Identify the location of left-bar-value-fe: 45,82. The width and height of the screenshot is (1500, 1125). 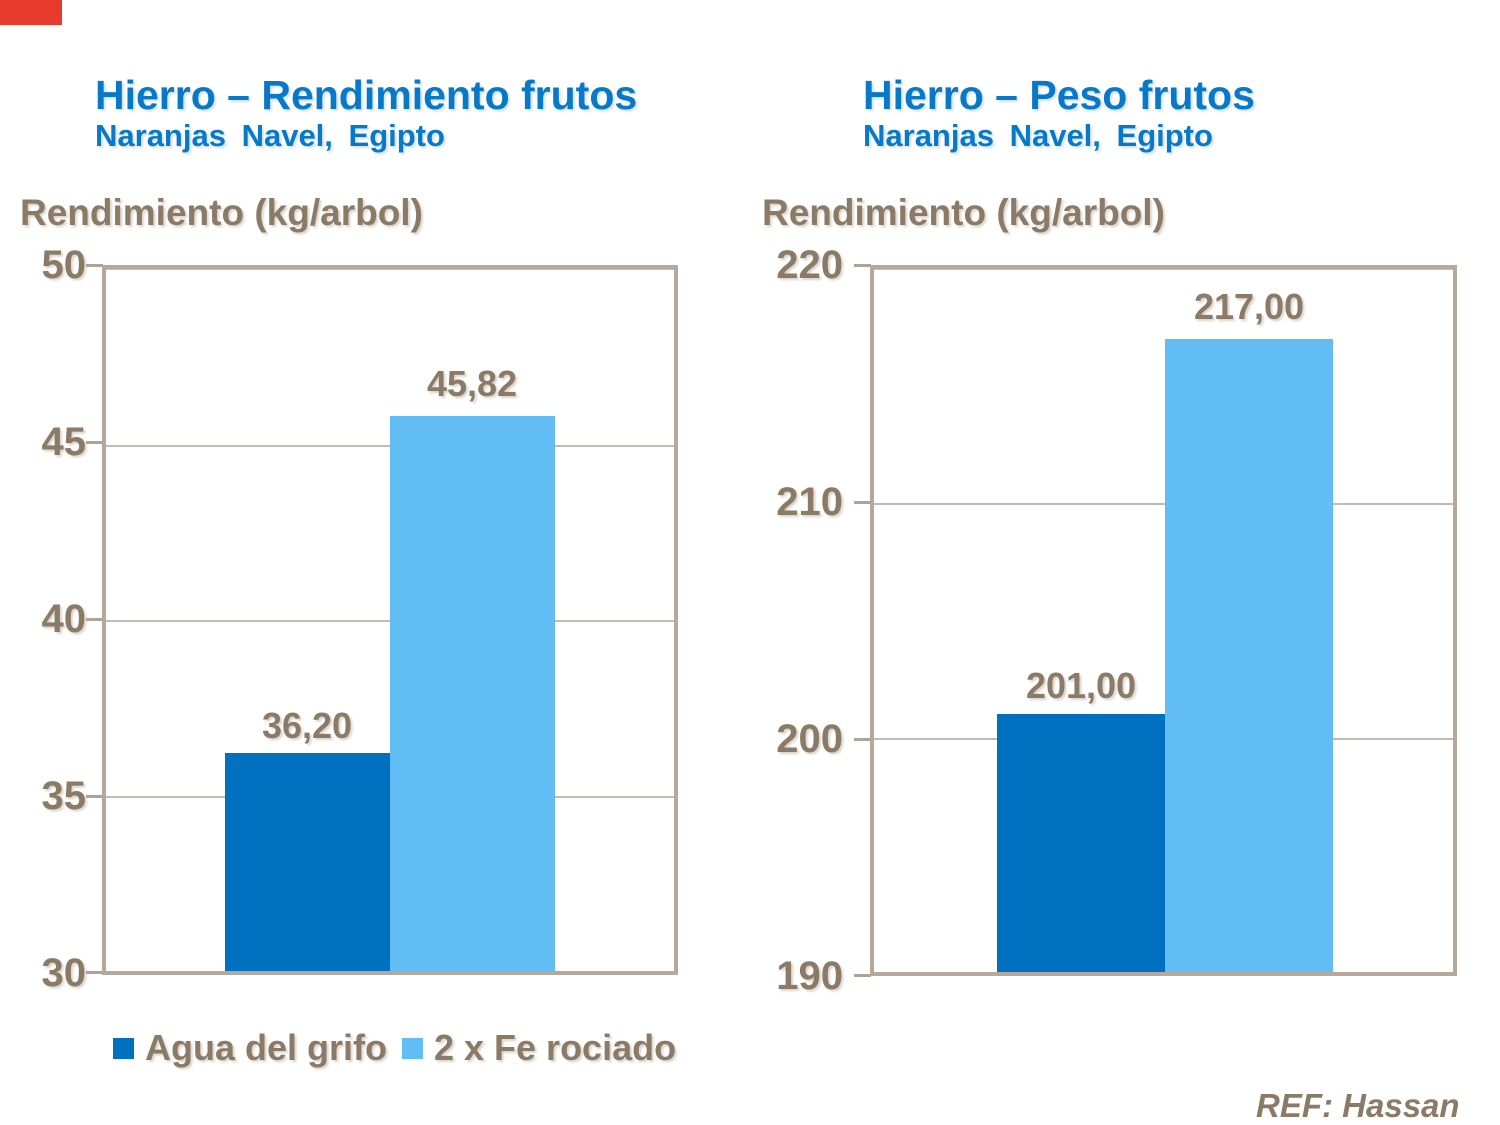
(472, 383).